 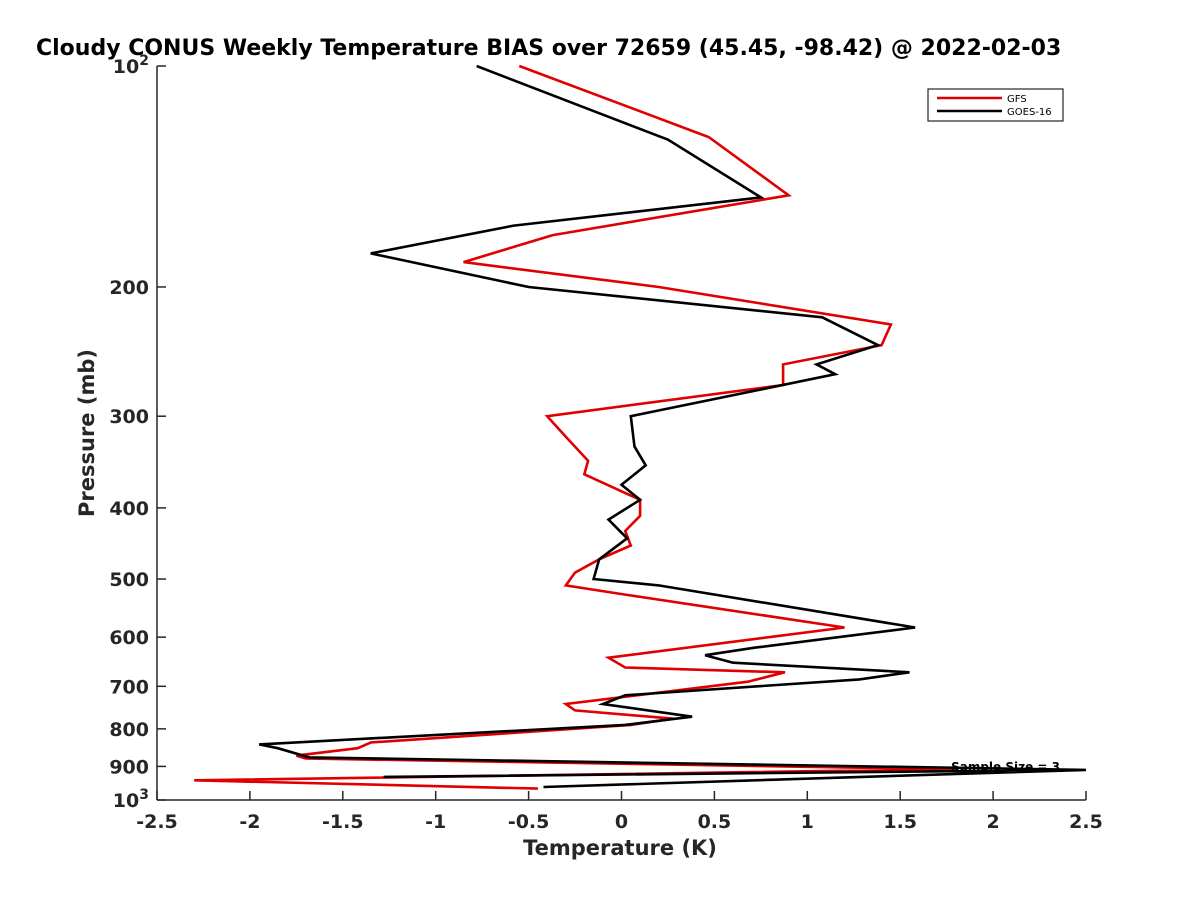 What do you see at coordinates (992, 822) in the screenshot?
I see `x-tick-label: 2` at bounding box center [992, 822].